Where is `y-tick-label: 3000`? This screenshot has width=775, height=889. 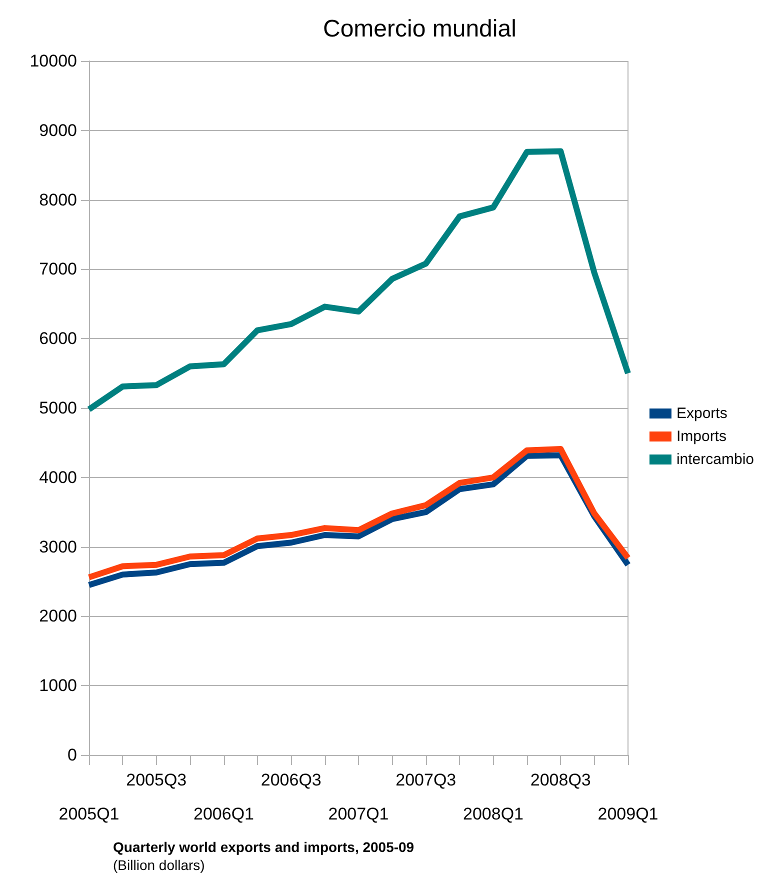
y-tick-label: 3000 is located at coordinates (58, 546).